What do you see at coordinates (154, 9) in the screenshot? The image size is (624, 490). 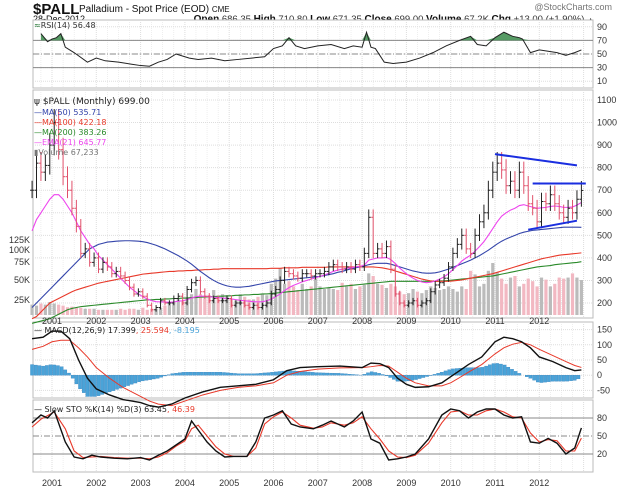 I see `instrument-name: Palladium - Spot Price (EOD) CME` at bounding box center [154, 9].